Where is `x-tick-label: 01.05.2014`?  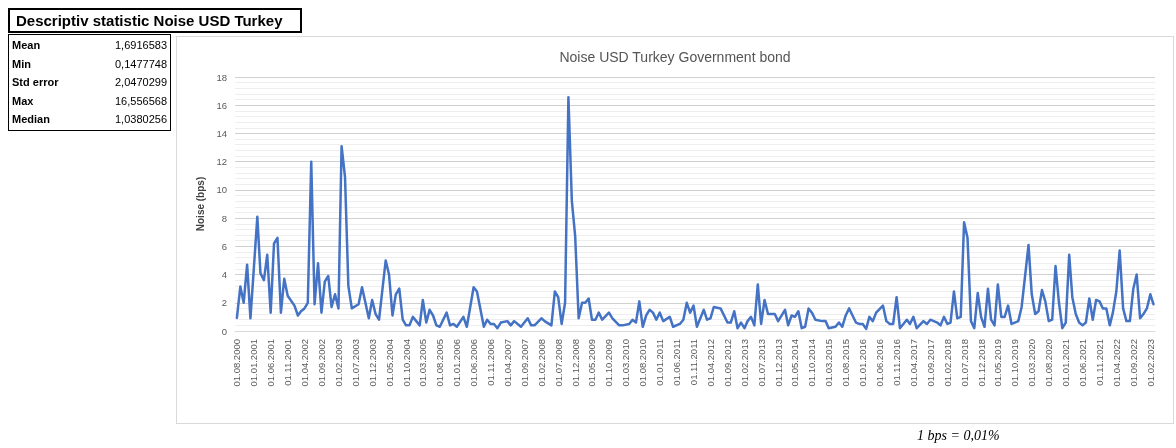 x-tick-label: 01.05.2014 is located at coordinates (795, 363).